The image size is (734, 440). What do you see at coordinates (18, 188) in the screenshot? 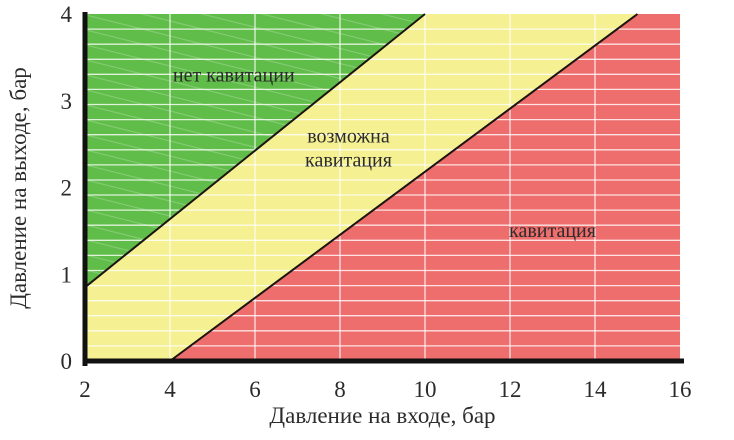
I see `y-axis-title: Давление на выходе, бар` at bounding box center [18, 188].